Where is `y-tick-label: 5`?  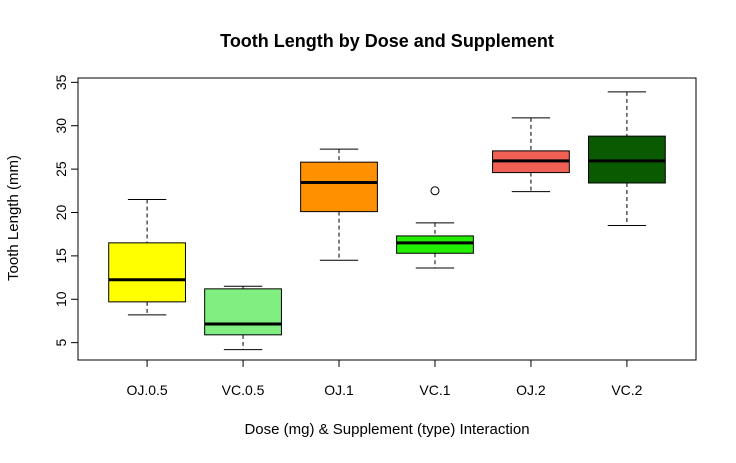
y-tick-label: 5 is located at coordinates (61, 343).